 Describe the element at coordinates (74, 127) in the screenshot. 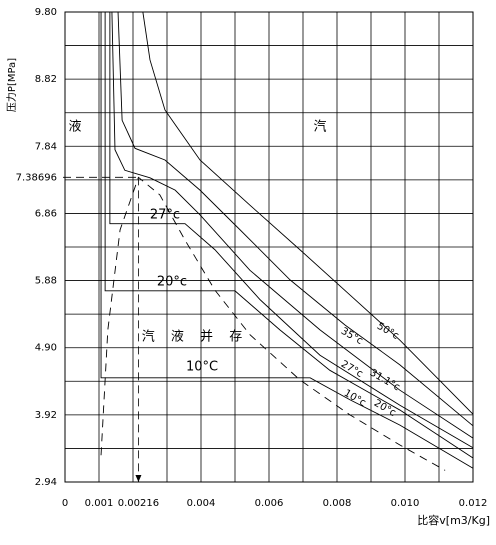

I see `annotation: 液` at that location.